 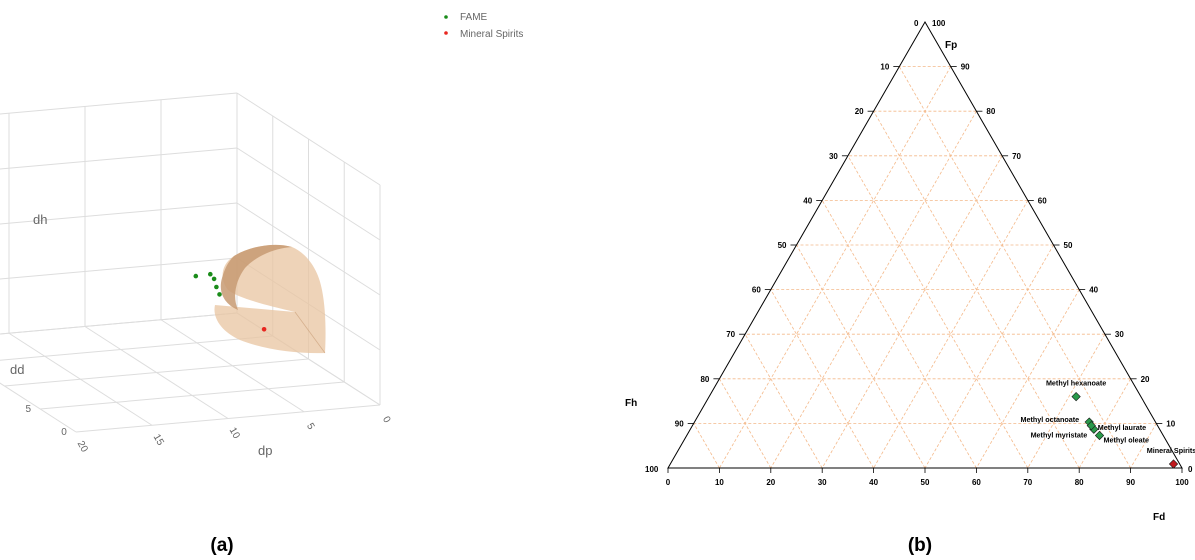 I want to click on axis-label-dp: dp, so click(x=265, y=450).